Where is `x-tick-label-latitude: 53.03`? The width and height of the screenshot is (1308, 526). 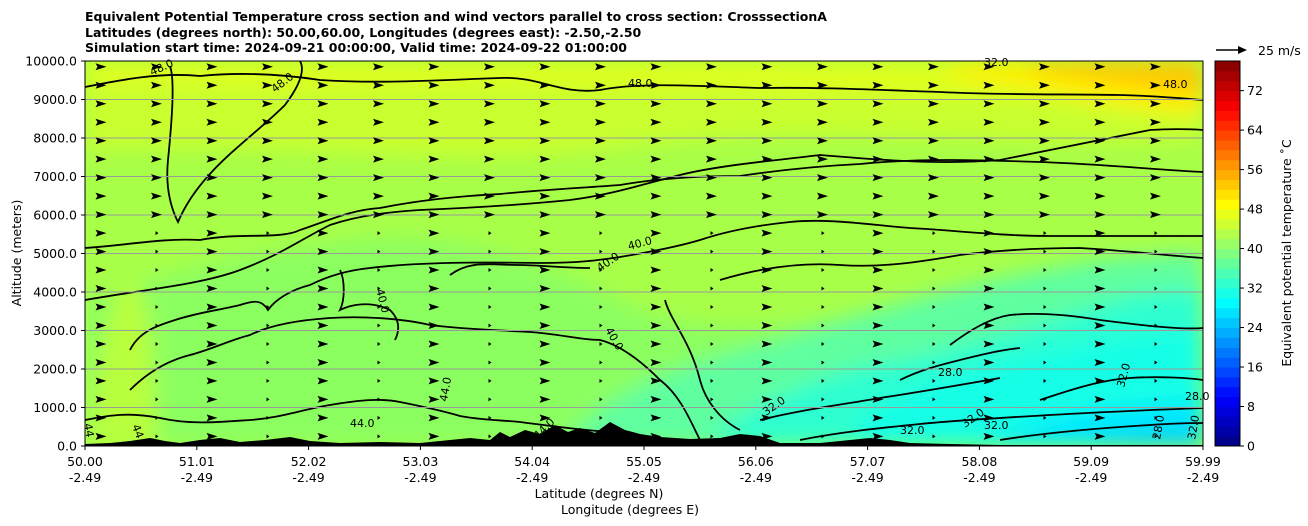 x-tick-label-latitude: 53.03 is located at coordinates (421, 461).